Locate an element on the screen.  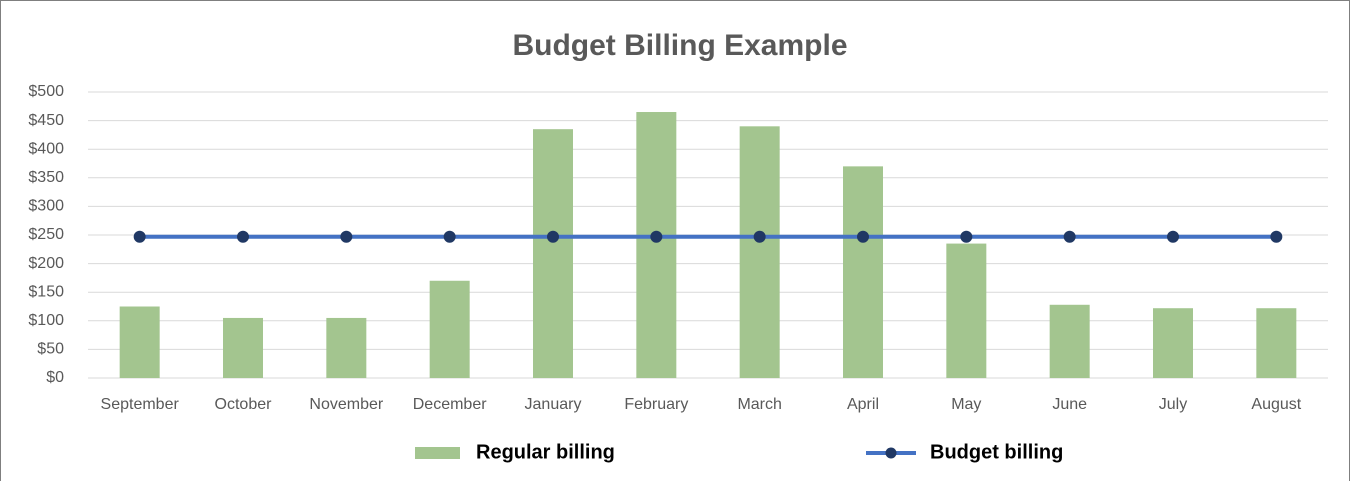
y-tick-label: $400 is located at coordinates (46, 148).